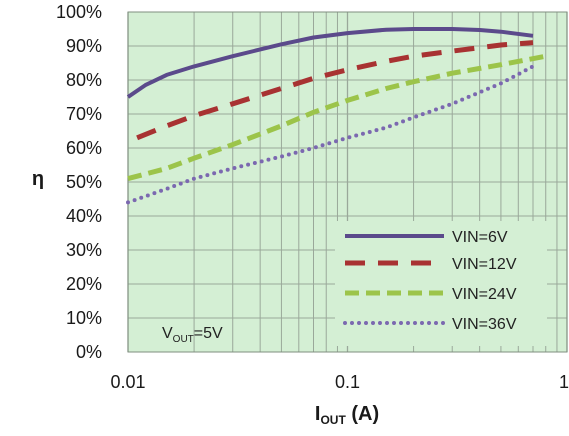 This screenshot has height=436, width=569. Describe the element at coordinates (84, 114) in the screenshot. I see `y-tick-label: 70%` at that location.